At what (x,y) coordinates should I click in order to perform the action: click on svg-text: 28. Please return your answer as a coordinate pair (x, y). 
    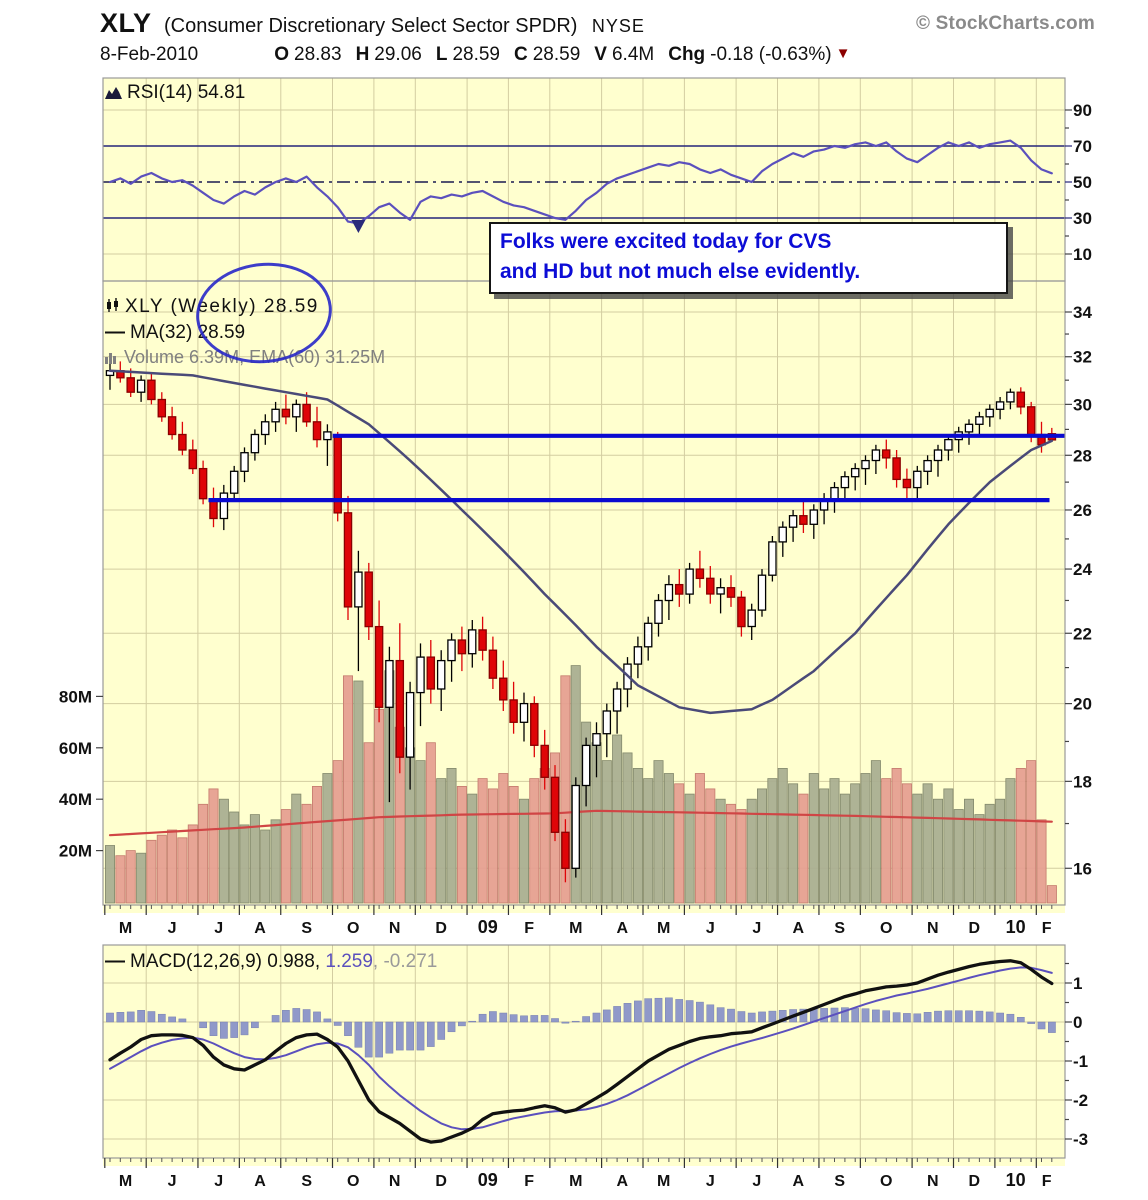
    Looking at the image, I should click on (1082, 455).